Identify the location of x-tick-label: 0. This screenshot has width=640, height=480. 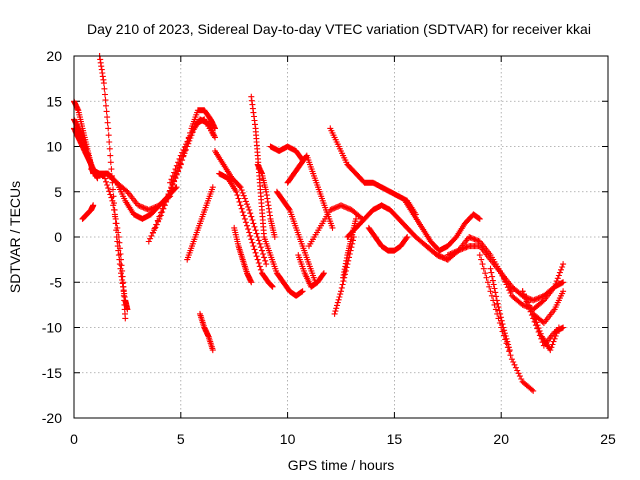
(74, 439).